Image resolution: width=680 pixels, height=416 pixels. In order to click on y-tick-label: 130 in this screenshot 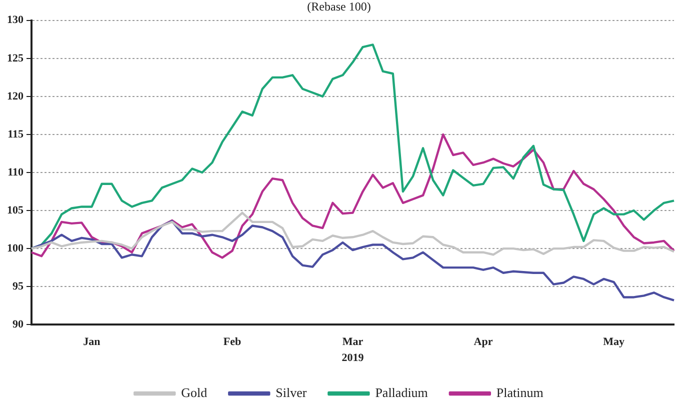, I will do `click(15, 20)`.